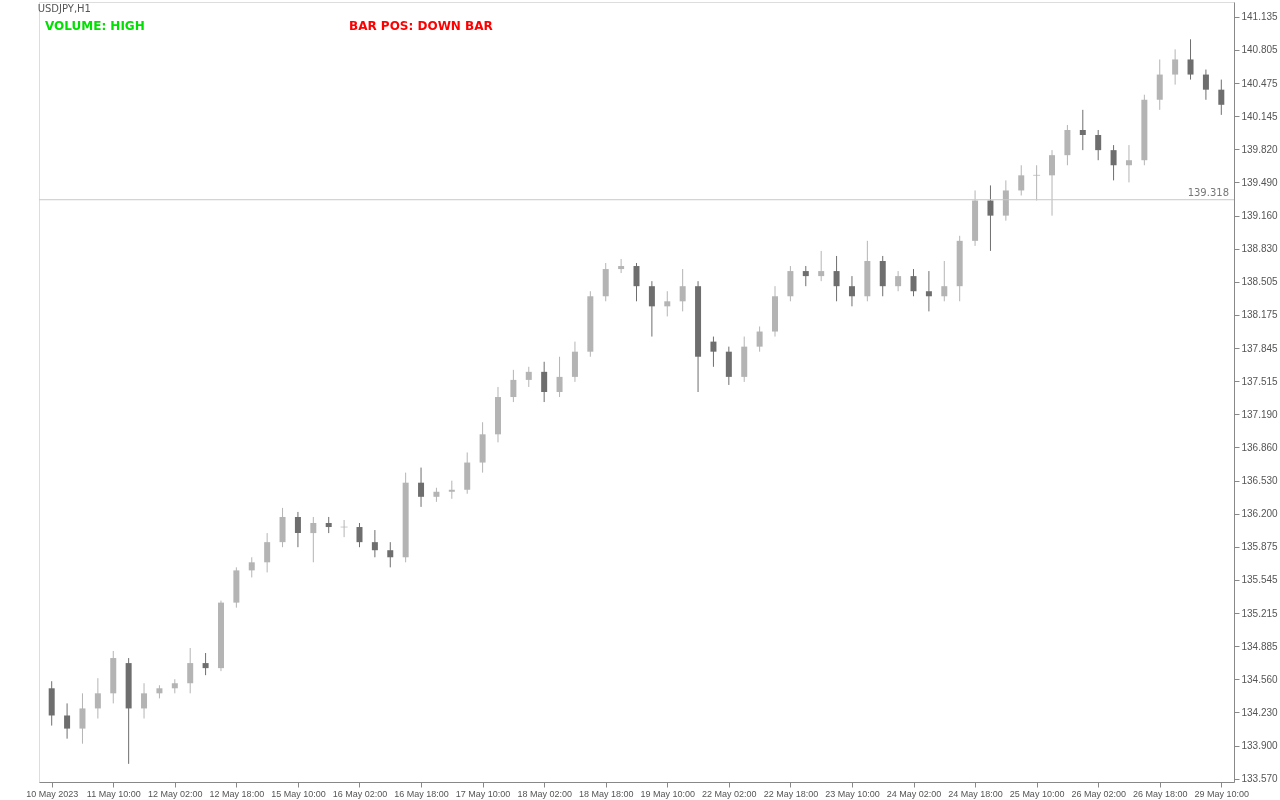 Image resolution: width=1280 pixels, height=800 pixels. Describe the element at coordinates (914, 793) in the screenshot. I see `x-tick-label: 24 May 02:00` at that location.